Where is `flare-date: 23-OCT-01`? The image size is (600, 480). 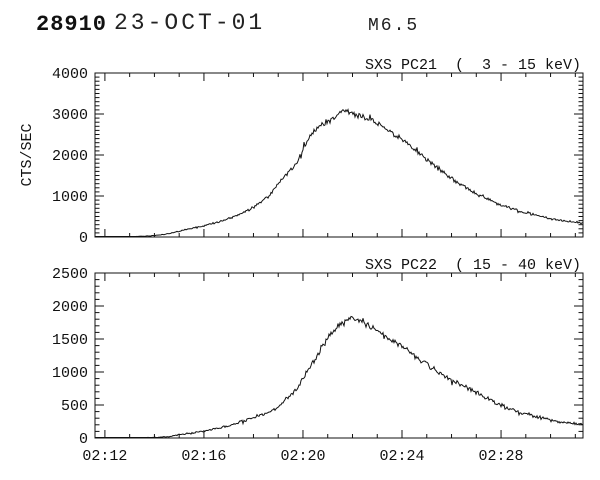
flare-date: 23-OCT-01 is located at coordinates (190, 23).